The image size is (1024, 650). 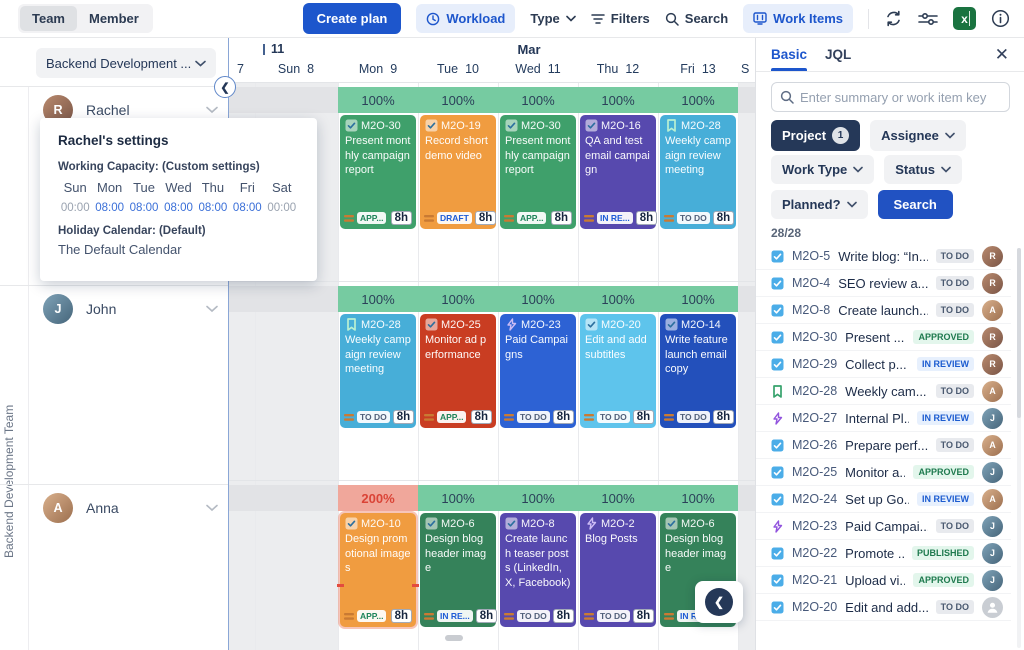 What do you see at coordinates (928, 19) in the screenshot?
I see `settings-sliders-icon` at bounding box center [928, 19].